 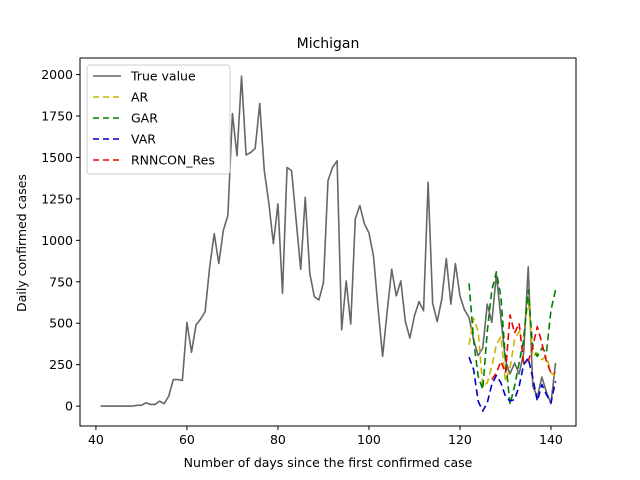 I want to click on x-tick-label: 120, so click(x=460, y=439).